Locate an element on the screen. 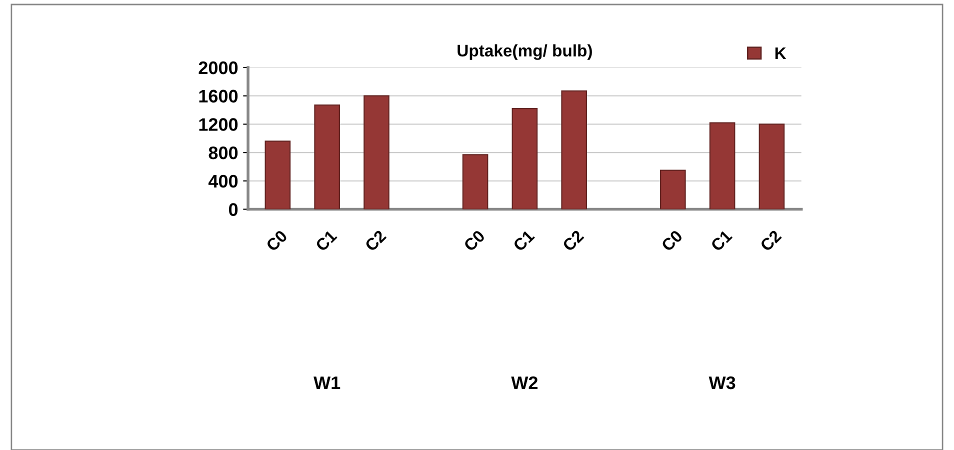  y-tick-label: 0 is located at coordinates (233, 209).